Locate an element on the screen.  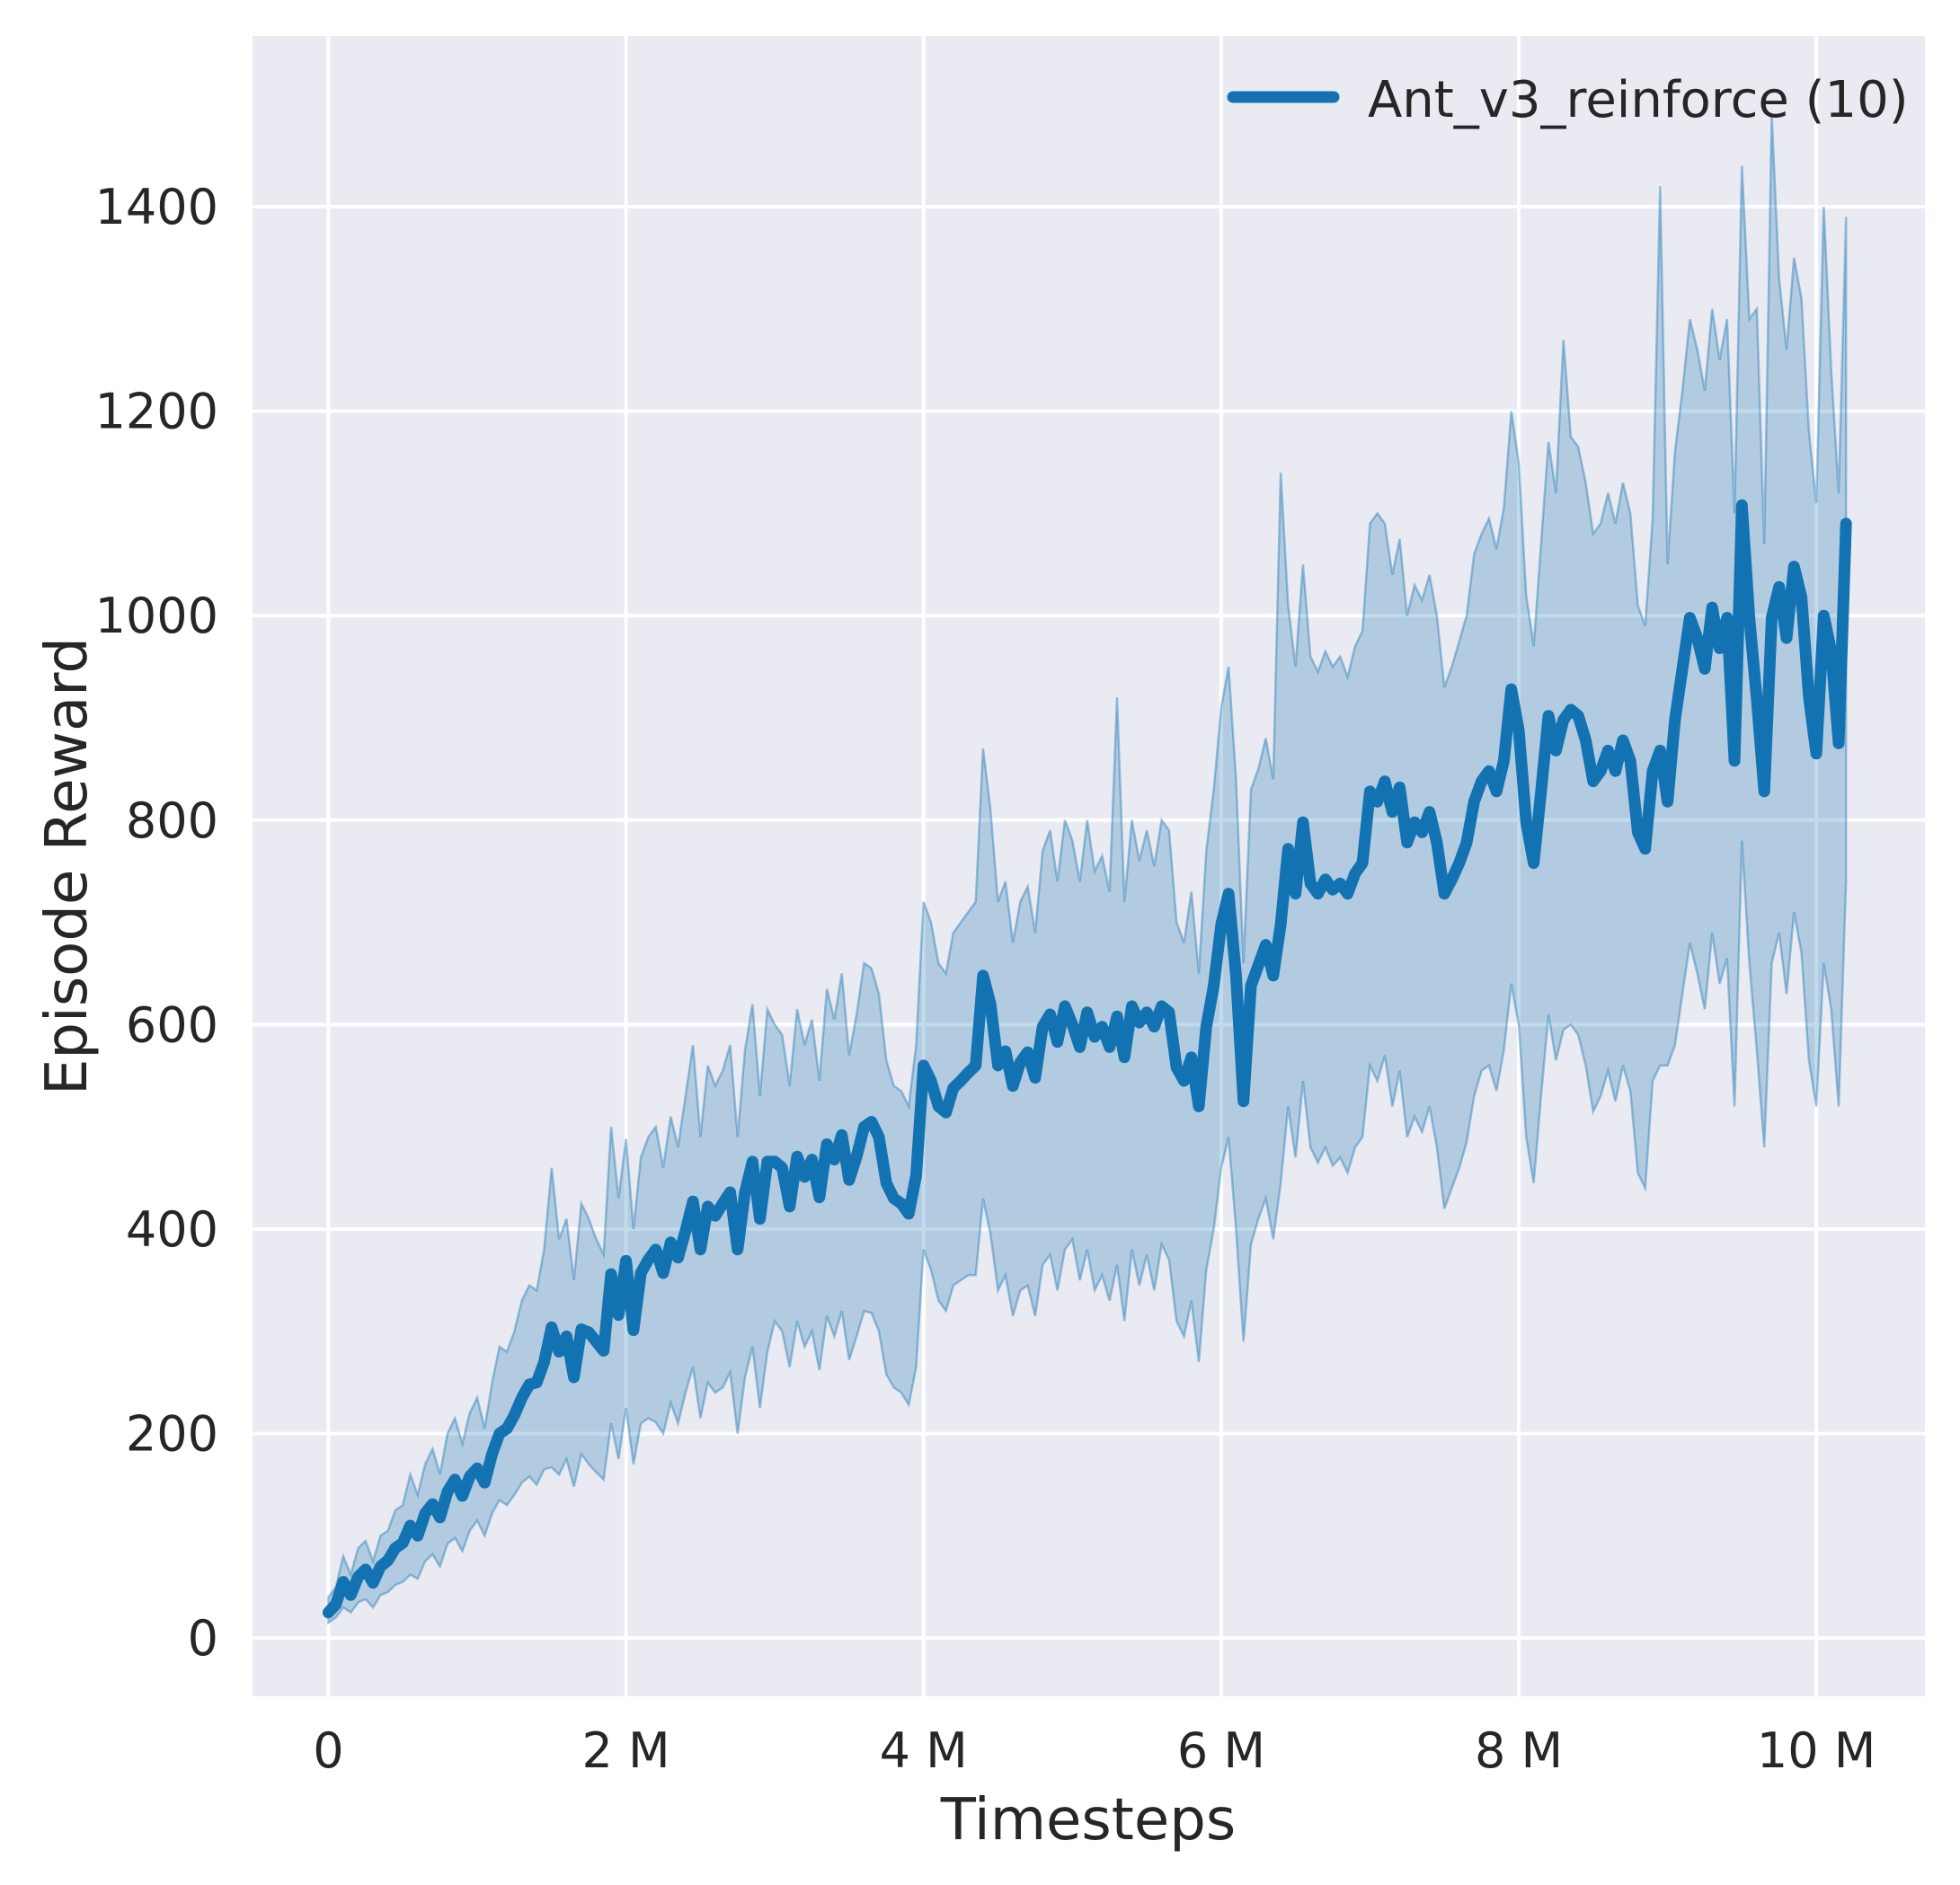
x-tick-label: 10 M is located at coordinates (1817, 1750).